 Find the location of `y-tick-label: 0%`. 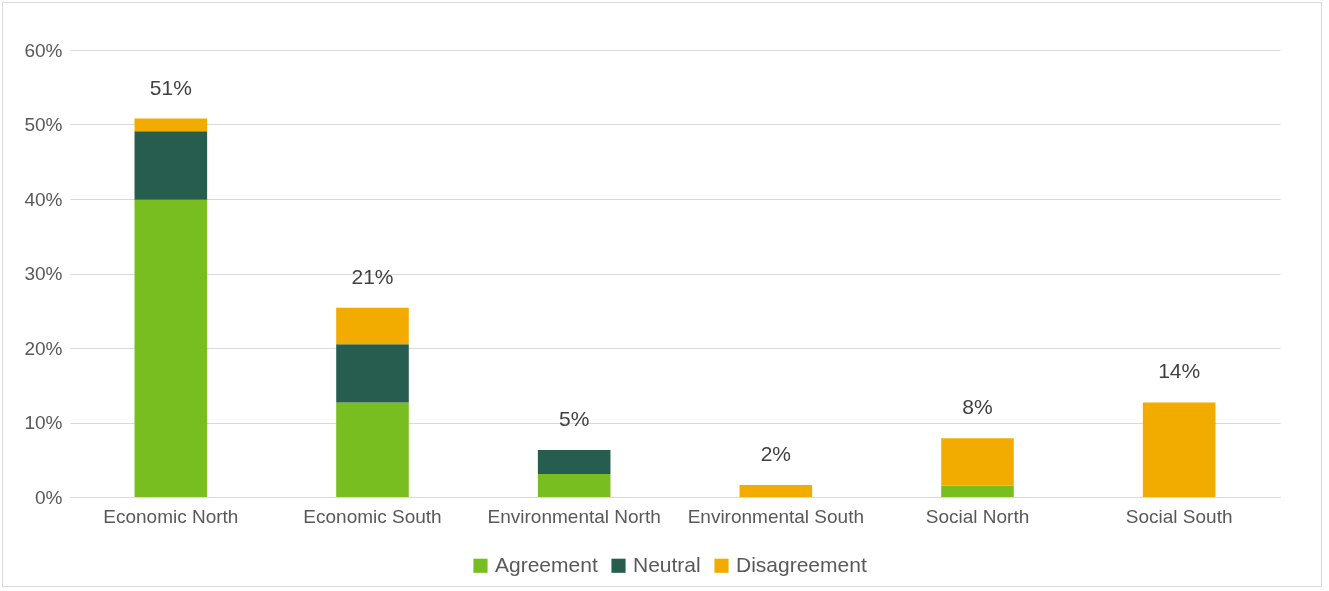

y-tick-label: 0% is located at coordinates (49, 497).